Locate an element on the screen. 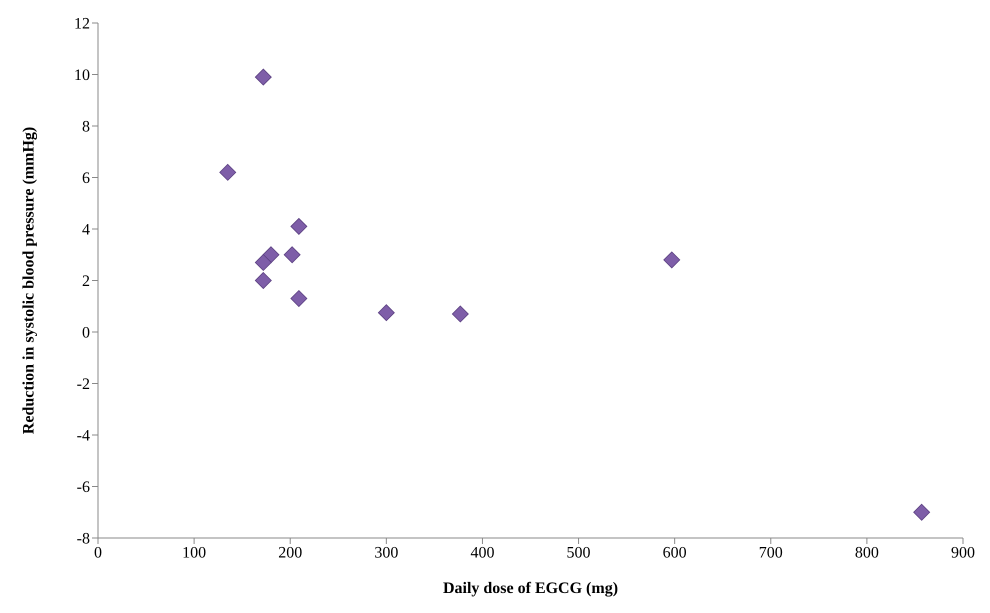 The width and height of the screenshot is (990, 613). y-tick-label: 10 is located at coordinates (82, 75).